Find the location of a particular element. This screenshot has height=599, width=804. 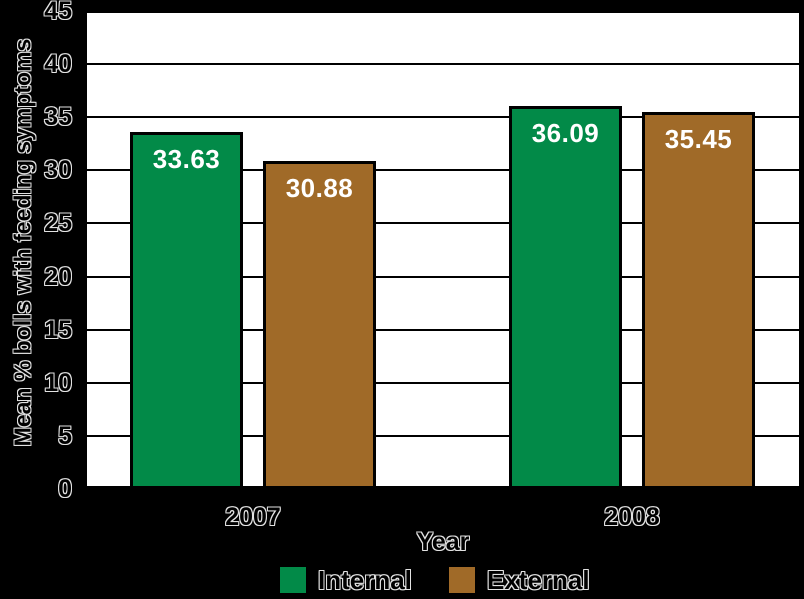

x-axis-tick-label: 2007 is located at coordinates (253, 517).